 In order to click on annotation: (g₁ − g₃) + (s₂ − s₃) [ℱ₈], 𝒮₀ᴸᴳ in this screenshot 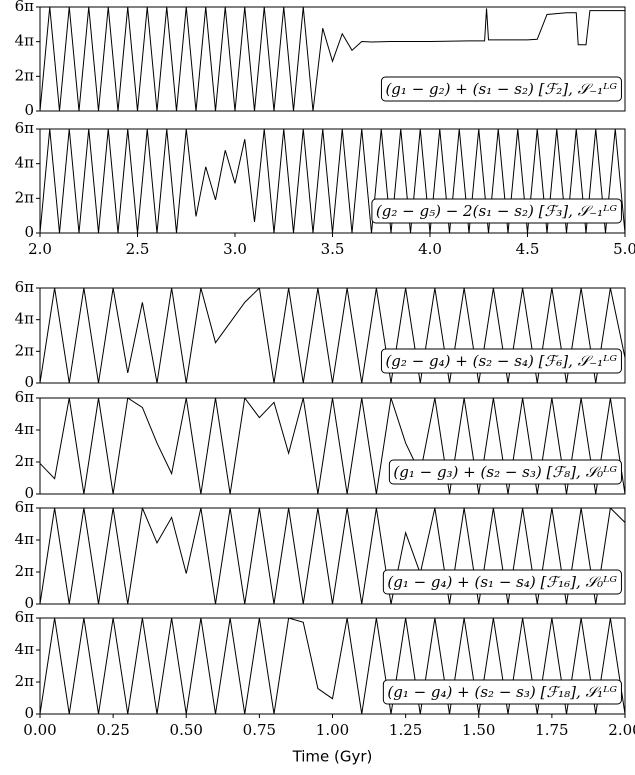, I will do `click(505, 472)`.